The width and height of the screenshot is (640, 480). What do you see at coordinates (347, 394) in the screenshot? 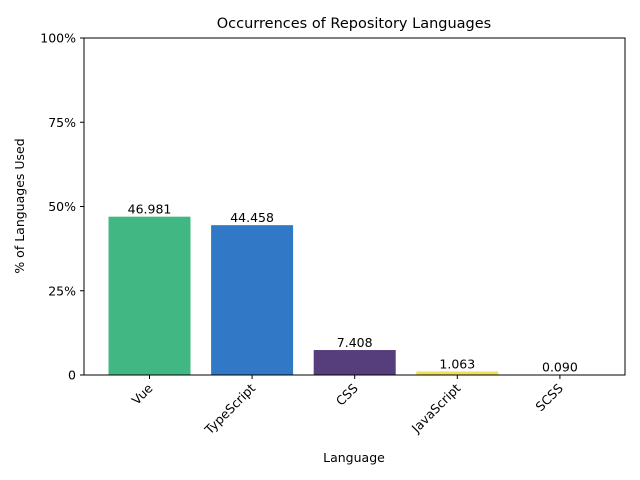
I see `x-tick-label: CSS` at bounding box center [347, 394].